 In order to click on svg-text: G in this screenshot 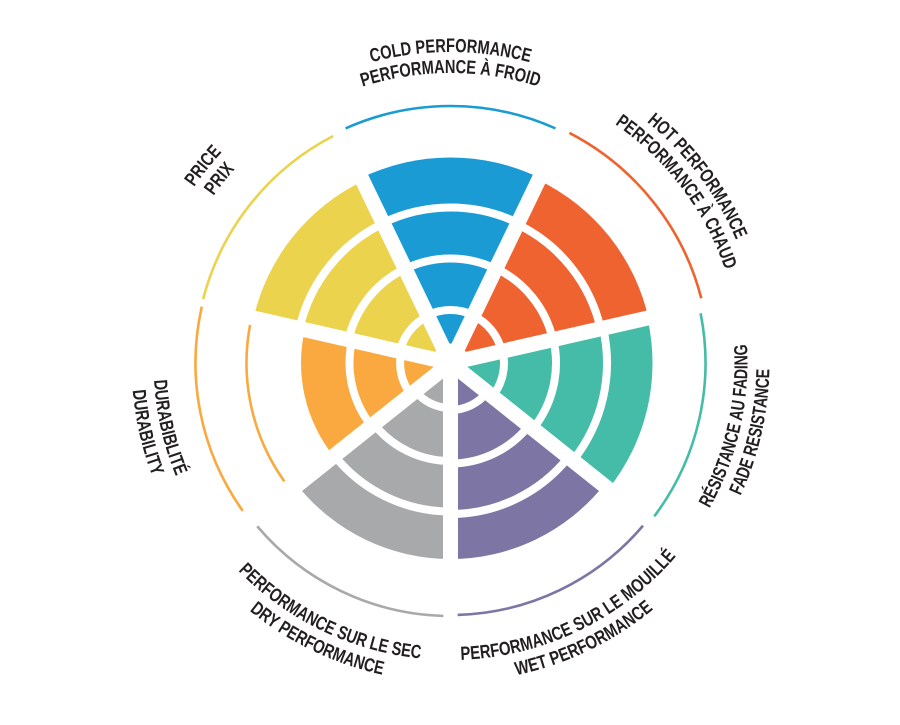, I will do `click(741, 350)`.